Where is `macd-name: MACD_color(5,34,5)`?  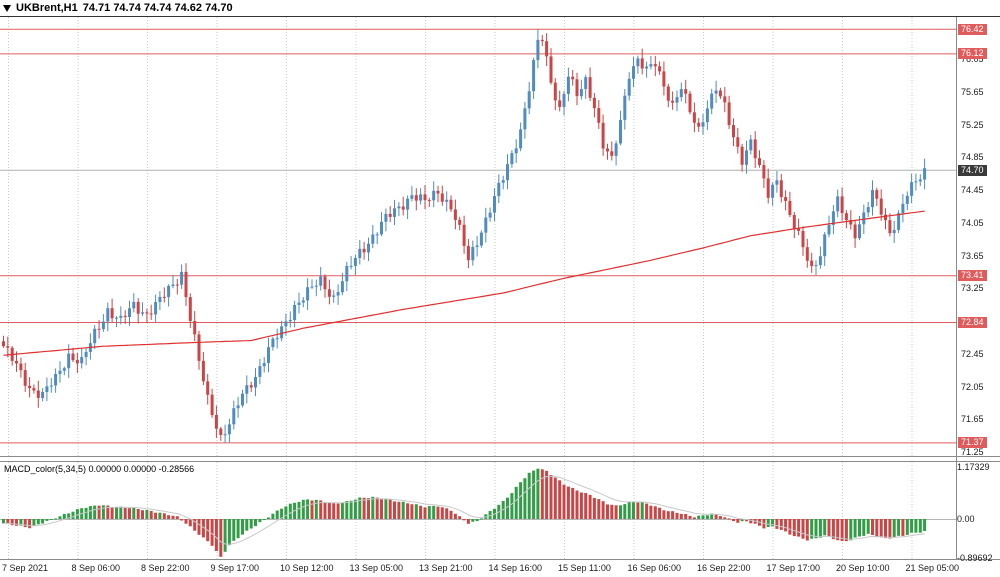 macd-name: MACD_color(5,34,5) is located at coordinates (45, 469).